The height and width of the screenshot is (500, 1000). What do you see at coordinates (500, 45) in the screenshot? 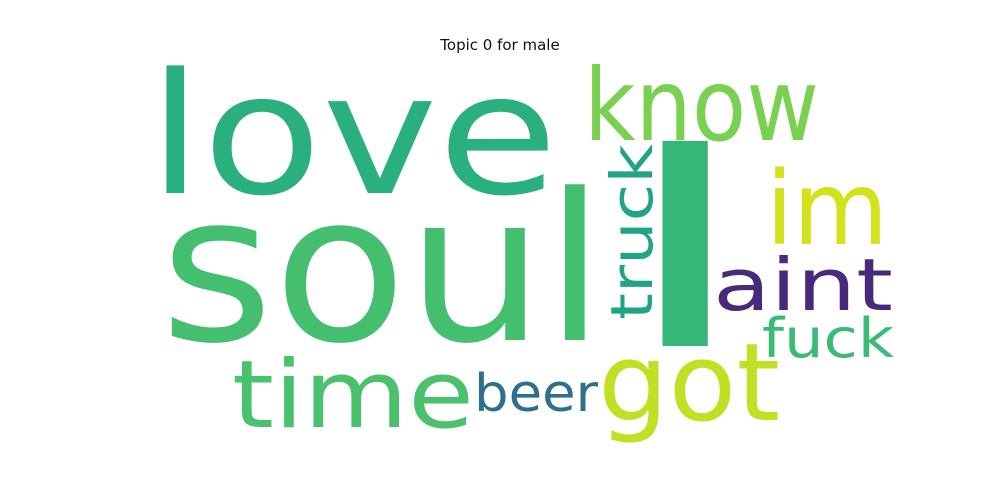
I see `chart-title: Topic 0 for male` at bounding box center [500, 45].